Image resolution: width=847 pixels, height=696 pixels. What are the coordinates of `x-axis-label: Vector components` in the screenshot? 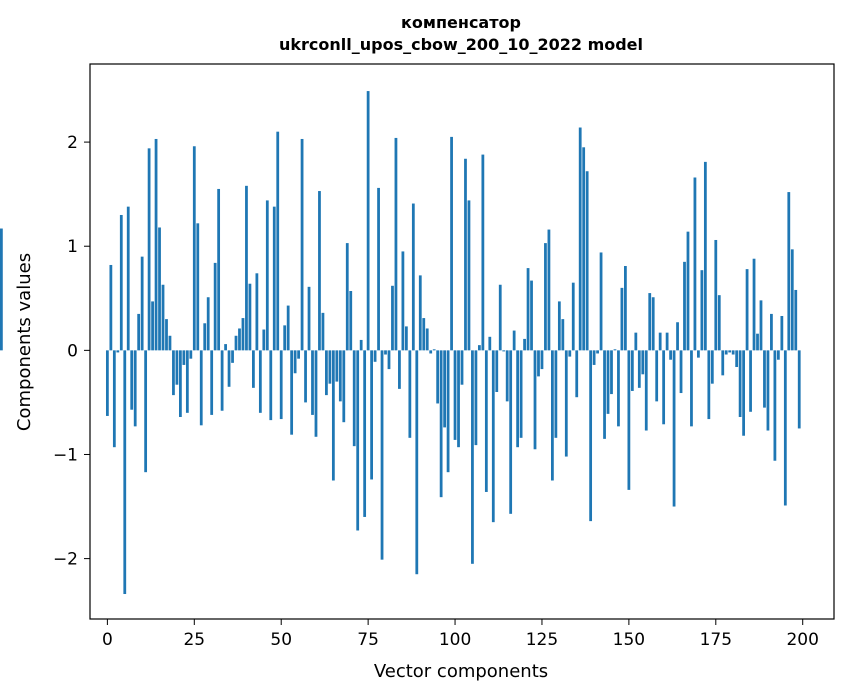 It's located at (461, 671).